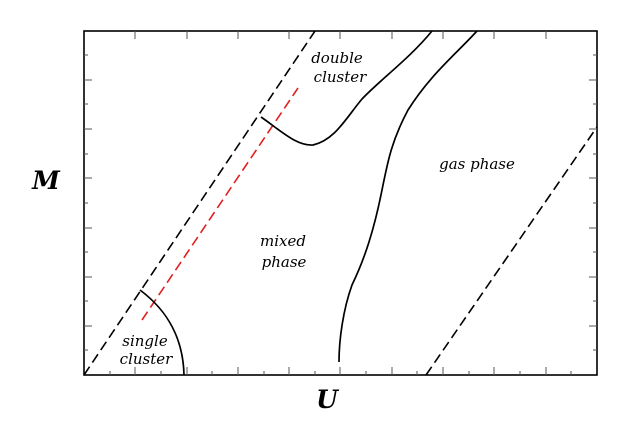  What do you see at coordinates (328, 399) in the screenshot?
I see `x-axis-label: U` at bounding box center [328, 399].